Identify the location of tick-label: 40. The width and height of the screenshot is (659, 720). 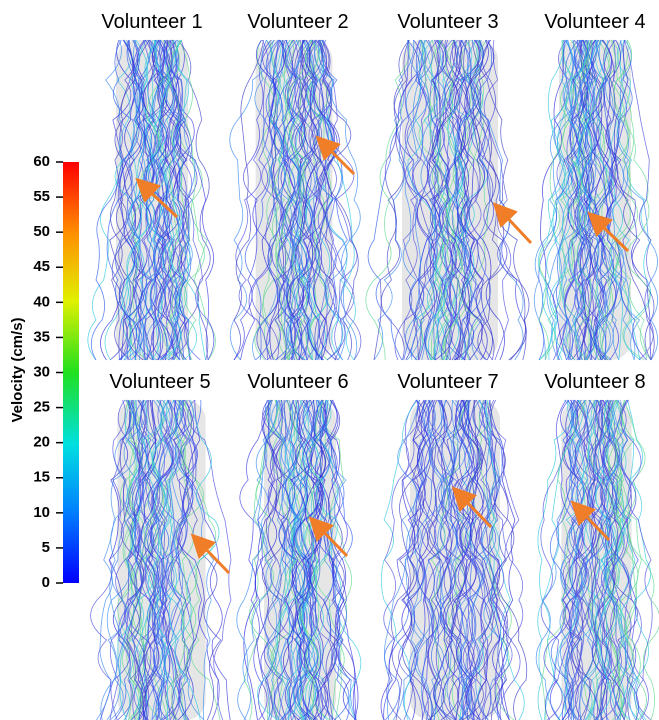
(41, 301).